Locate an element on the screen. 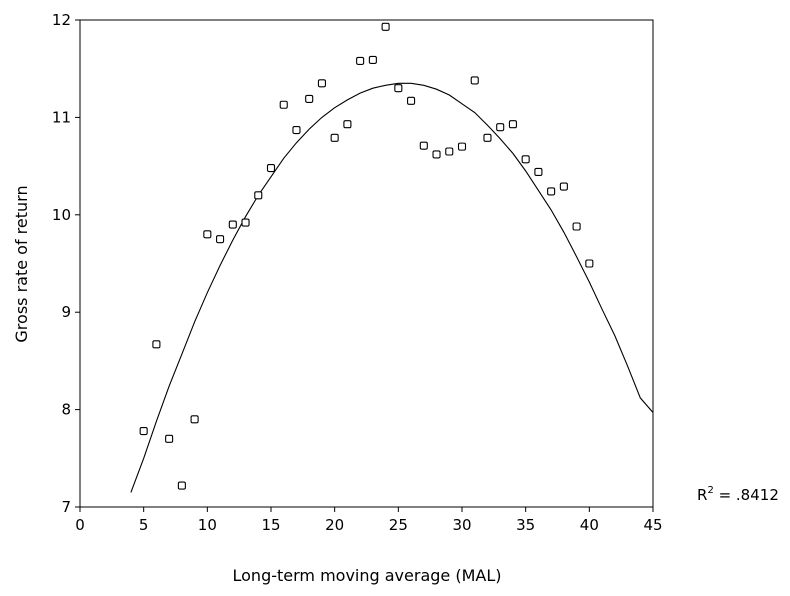 The width and height of the screenshot is (790, 596). y-tick-label: 9 is located at coordinates (66, 312).